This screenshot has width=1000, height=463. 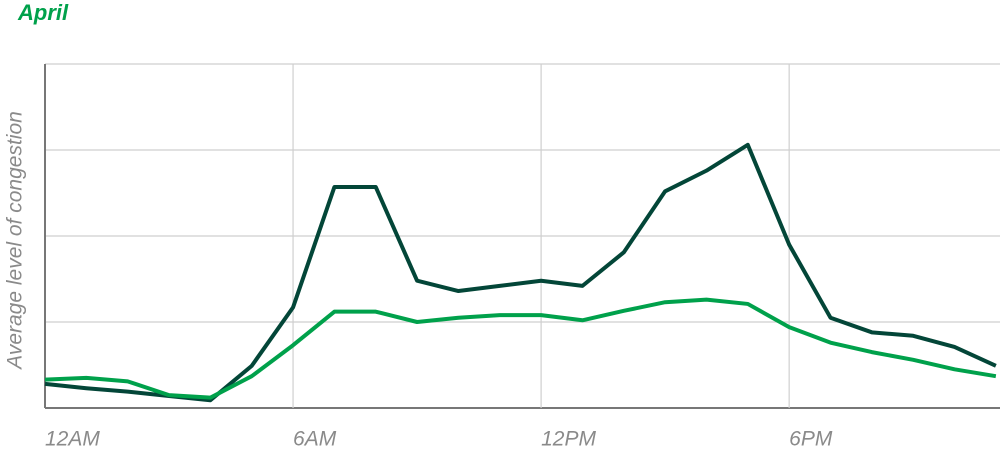 What do you see at coordinates (43, 12) in the screenshot?
I see `chart-title: April` at bounding box center [43, 12].